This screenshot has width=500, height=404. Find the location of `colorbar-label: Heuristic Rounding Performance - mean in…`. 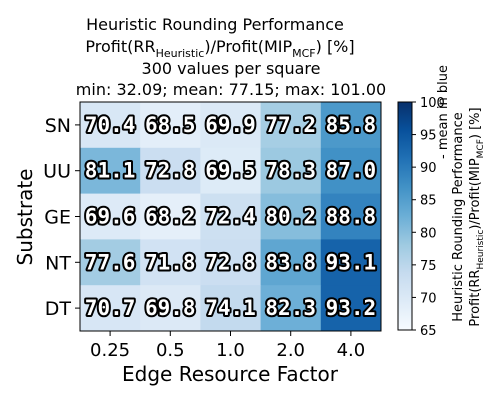

colorbar-label: Heuristic Rounding Performance - mean in… is located at coordinates (461, 196).